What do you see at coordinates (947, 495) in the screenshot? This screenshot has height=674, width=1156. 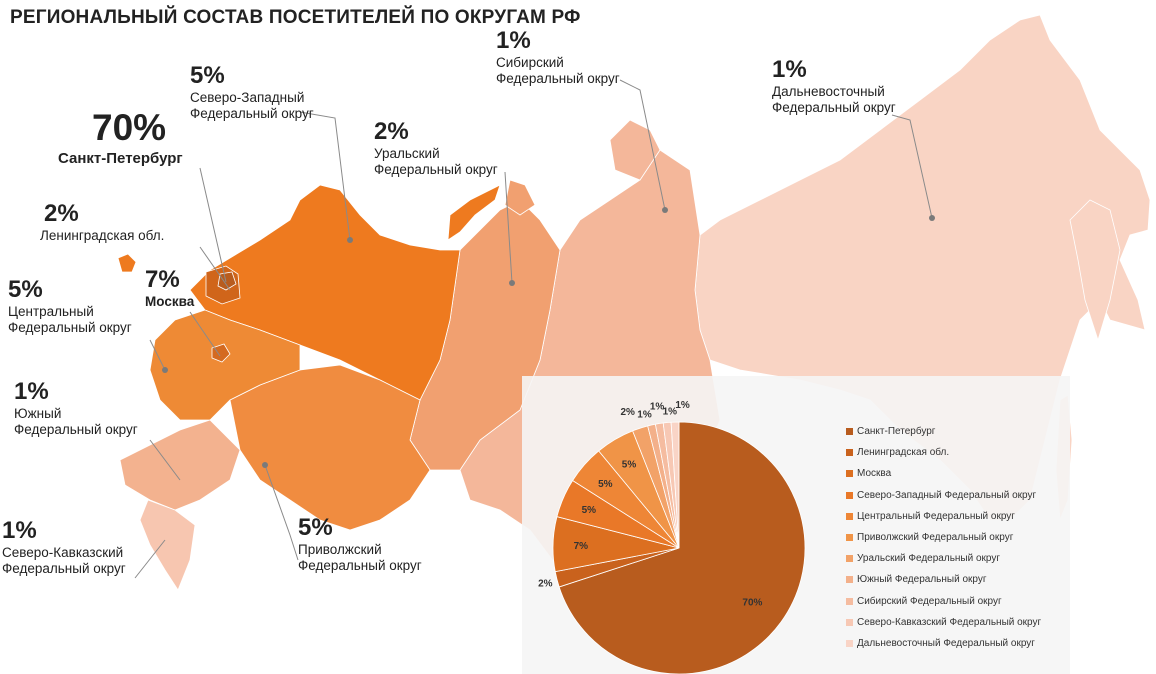 I see `legend-label: Северо-Западный Федеральный округ` at bounding box center [947, 495].